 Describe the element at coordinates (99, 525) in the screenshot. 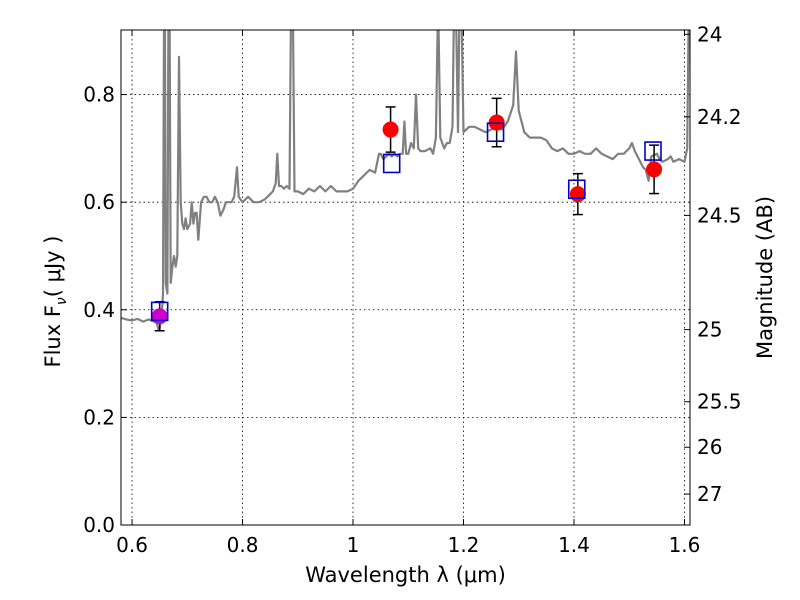

I see `y-tick-label: 0.0` at that location.